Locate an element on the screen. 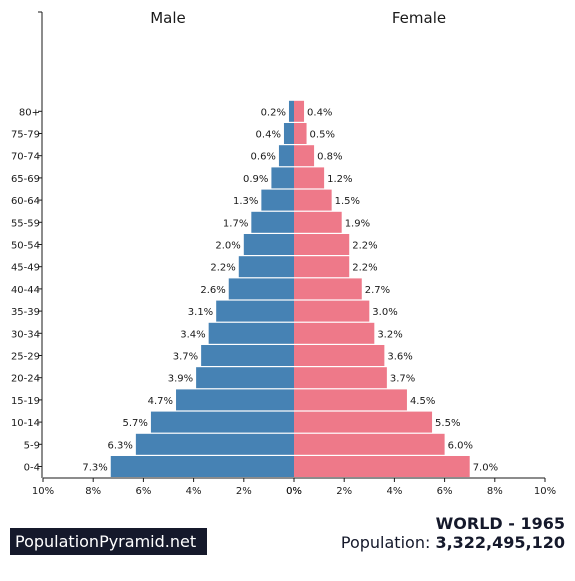  age-group-label: 55-59 is located at coordinates (25, 223).